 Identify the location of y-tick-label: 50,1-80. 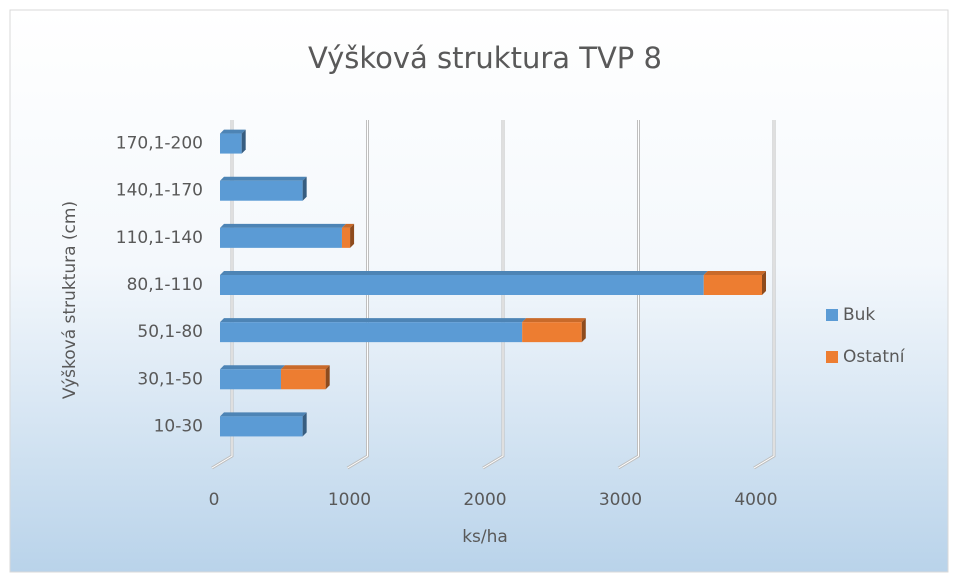
(170, 332).